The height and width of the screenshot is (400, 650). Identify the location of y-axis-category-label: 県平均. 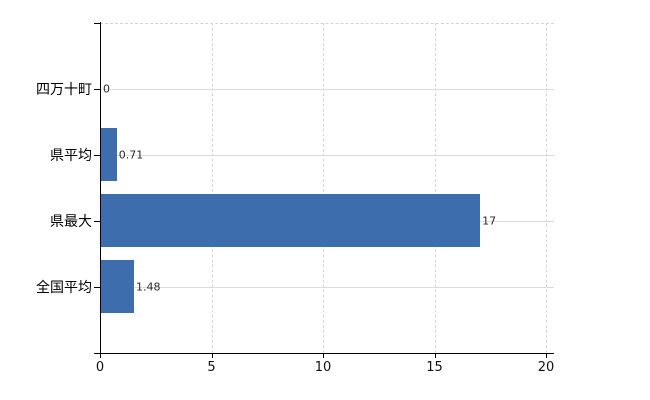
(71, 156).